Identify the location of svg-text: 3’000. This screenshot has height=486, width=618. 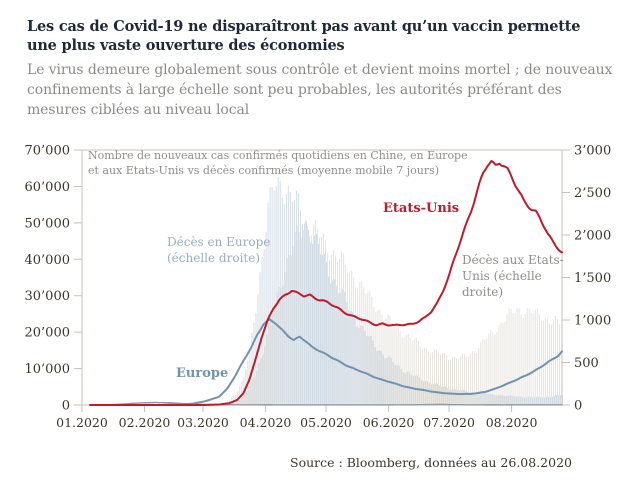
(592, 151).